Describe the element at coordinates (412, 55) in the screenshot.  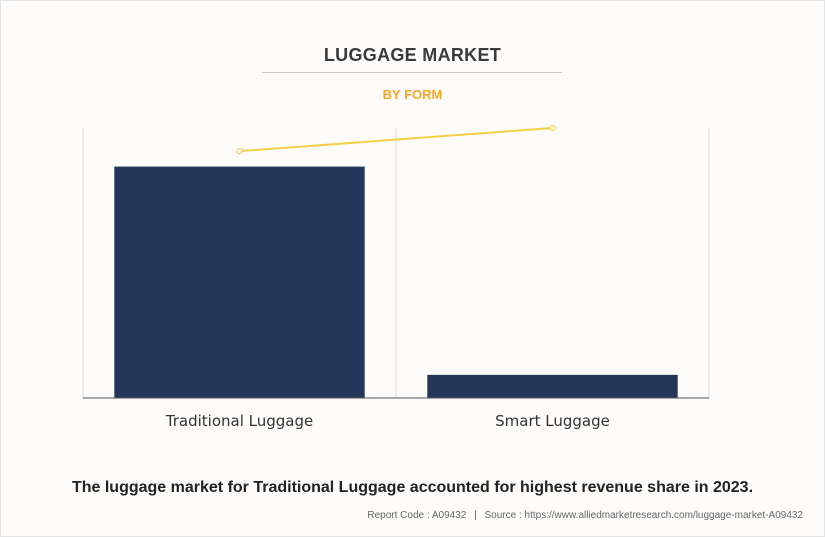
I see `chart-title: LUGGAGE MARKET` at that location.